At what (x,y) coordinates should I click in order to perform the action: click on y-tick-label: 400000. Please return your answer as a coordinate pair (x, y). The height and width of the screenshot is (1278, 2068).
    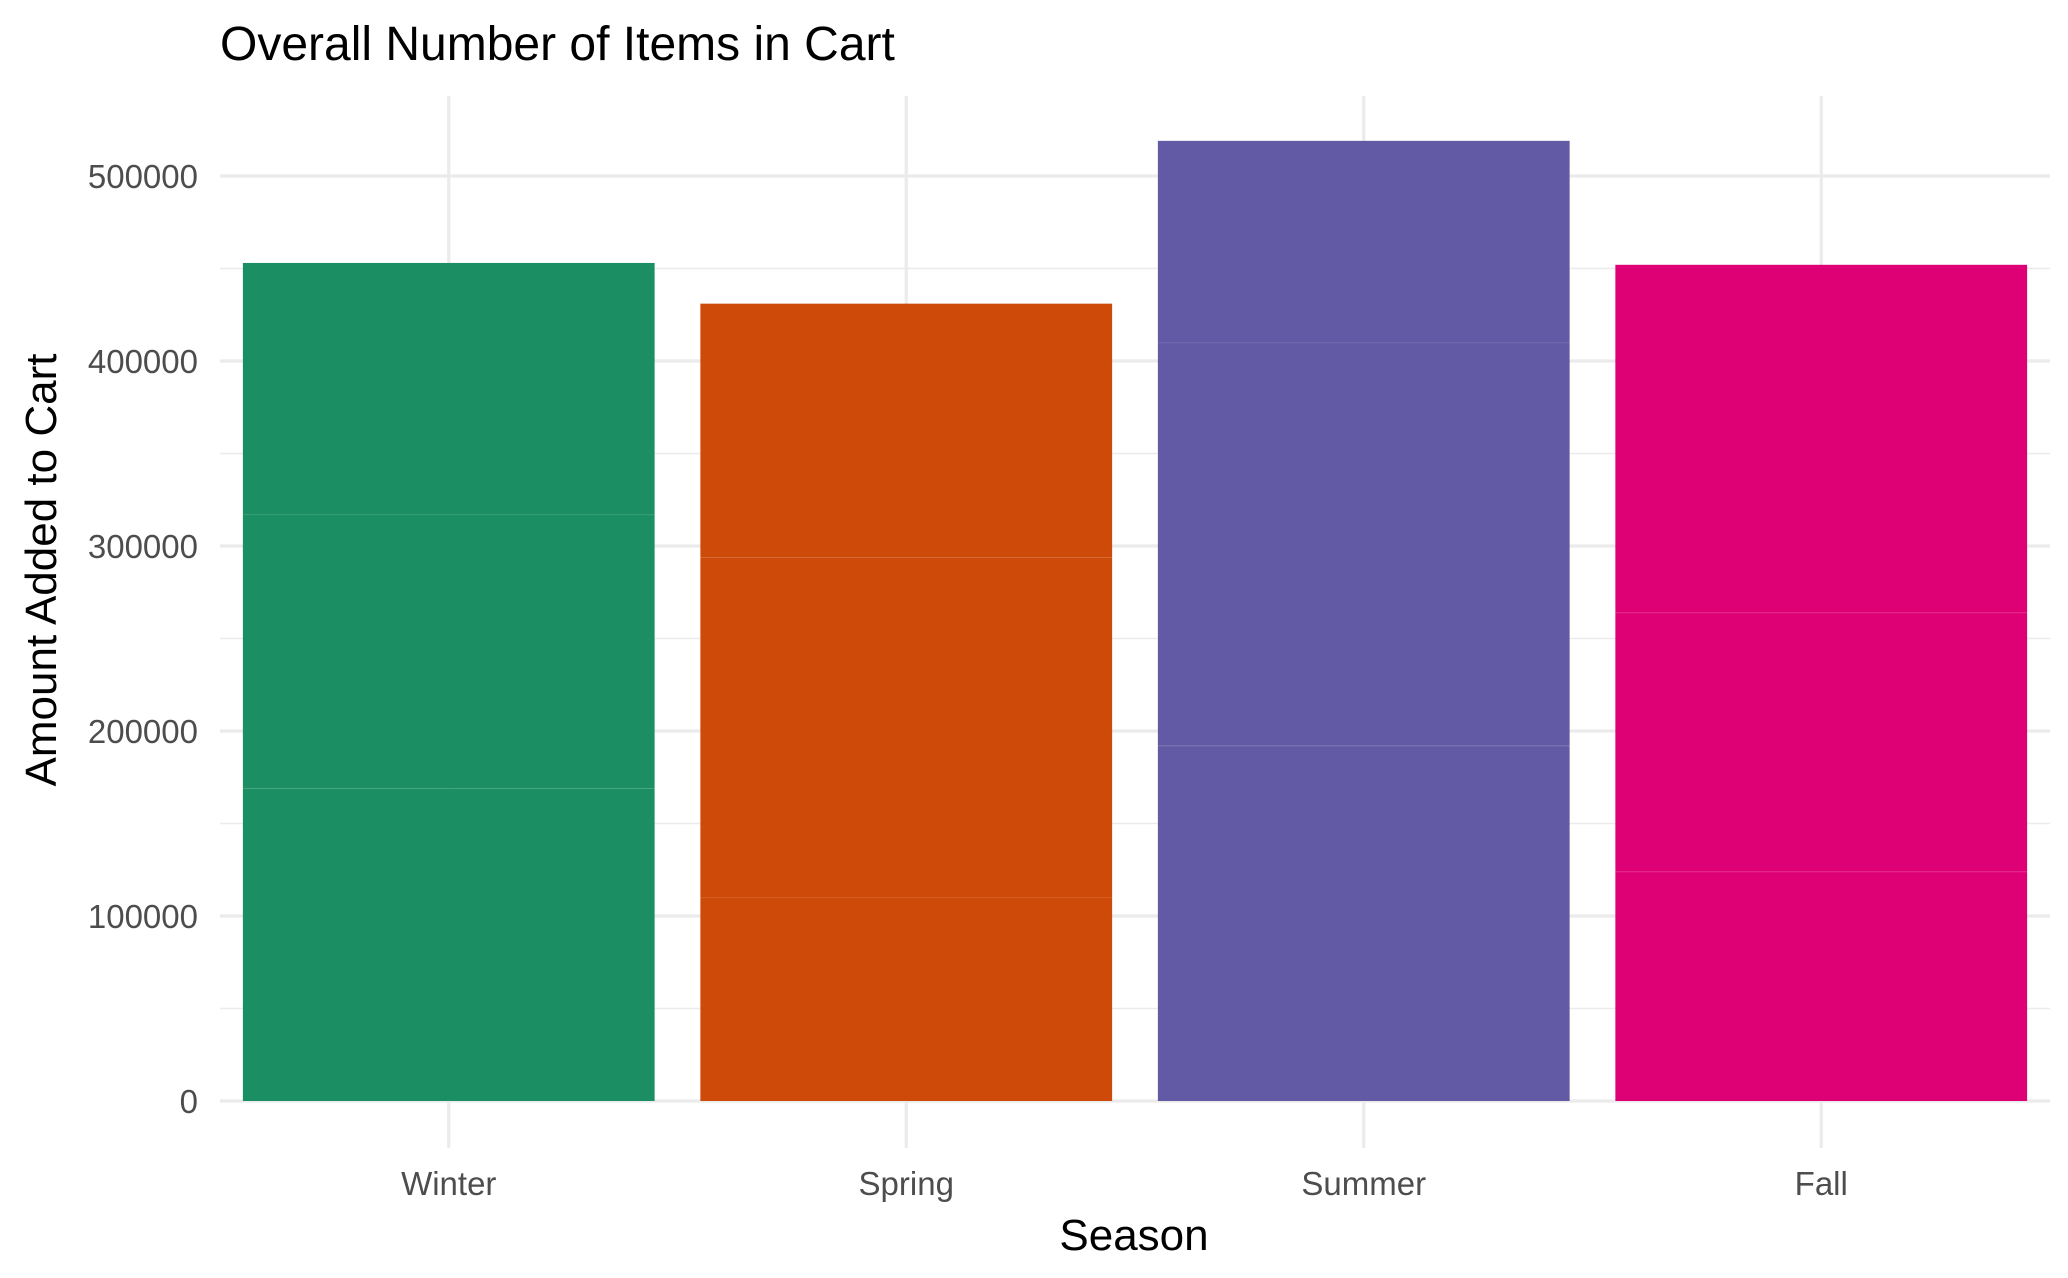
    Looking at the image, I should click on (143, 361).